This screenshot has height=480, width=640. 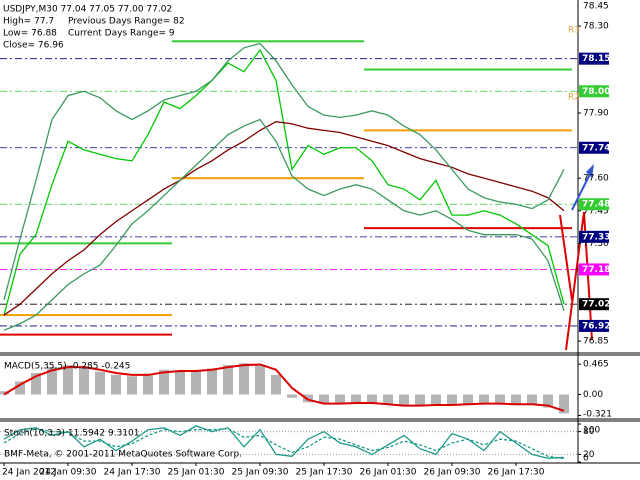 What do you see at coordinates (596, 7) in the screenshot?
I see `y-tick-label: 78.45` at bounding box center [596, 7].